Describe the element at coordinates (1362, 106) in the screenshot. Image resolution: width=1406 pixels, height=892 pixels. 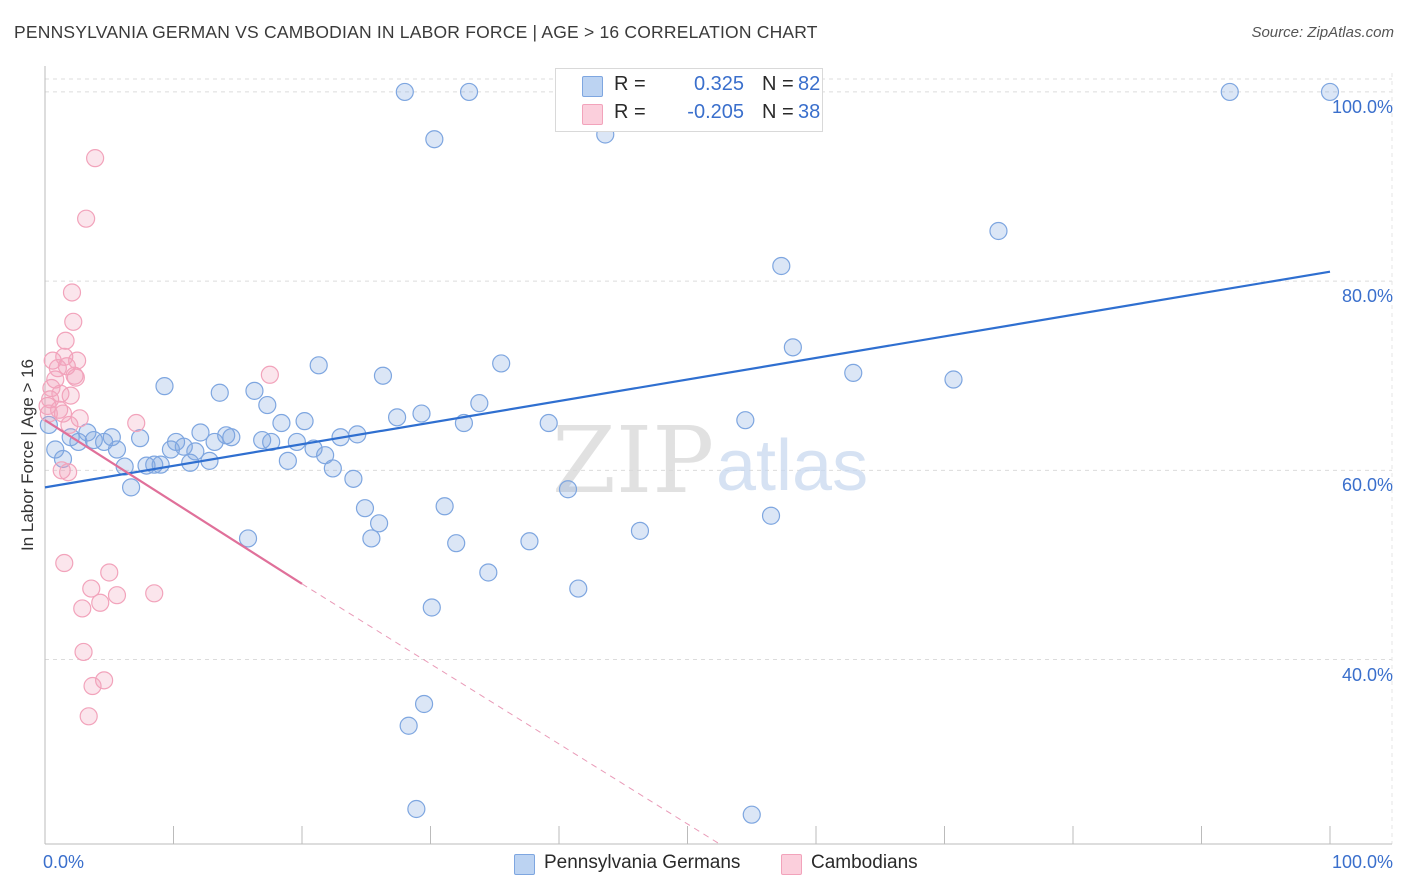
I see `y-tick-label: 100.0%` at that location.